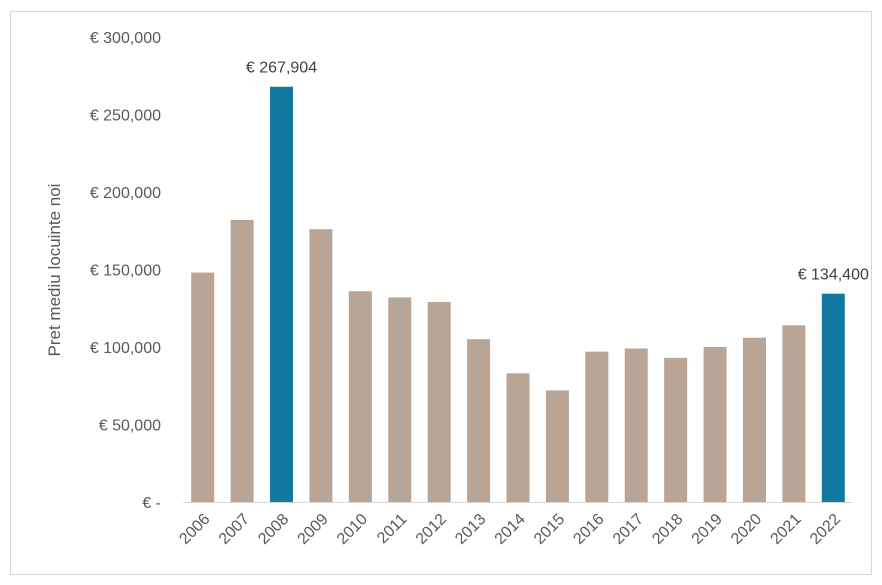  I want to click on x-tick-label: 2008, so click(273, 529).